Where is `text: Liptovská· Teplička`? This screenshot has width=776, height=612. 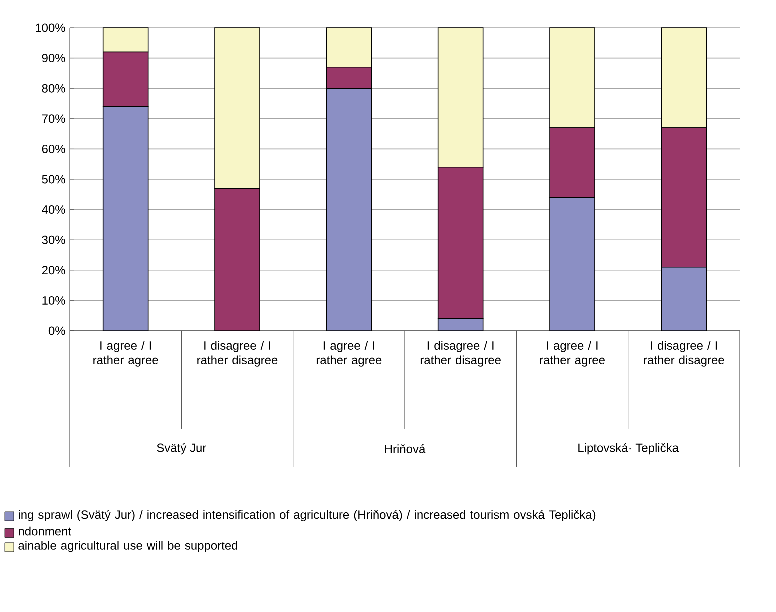 text: Liptovská· Teplička is located at coordinates (629, 449).